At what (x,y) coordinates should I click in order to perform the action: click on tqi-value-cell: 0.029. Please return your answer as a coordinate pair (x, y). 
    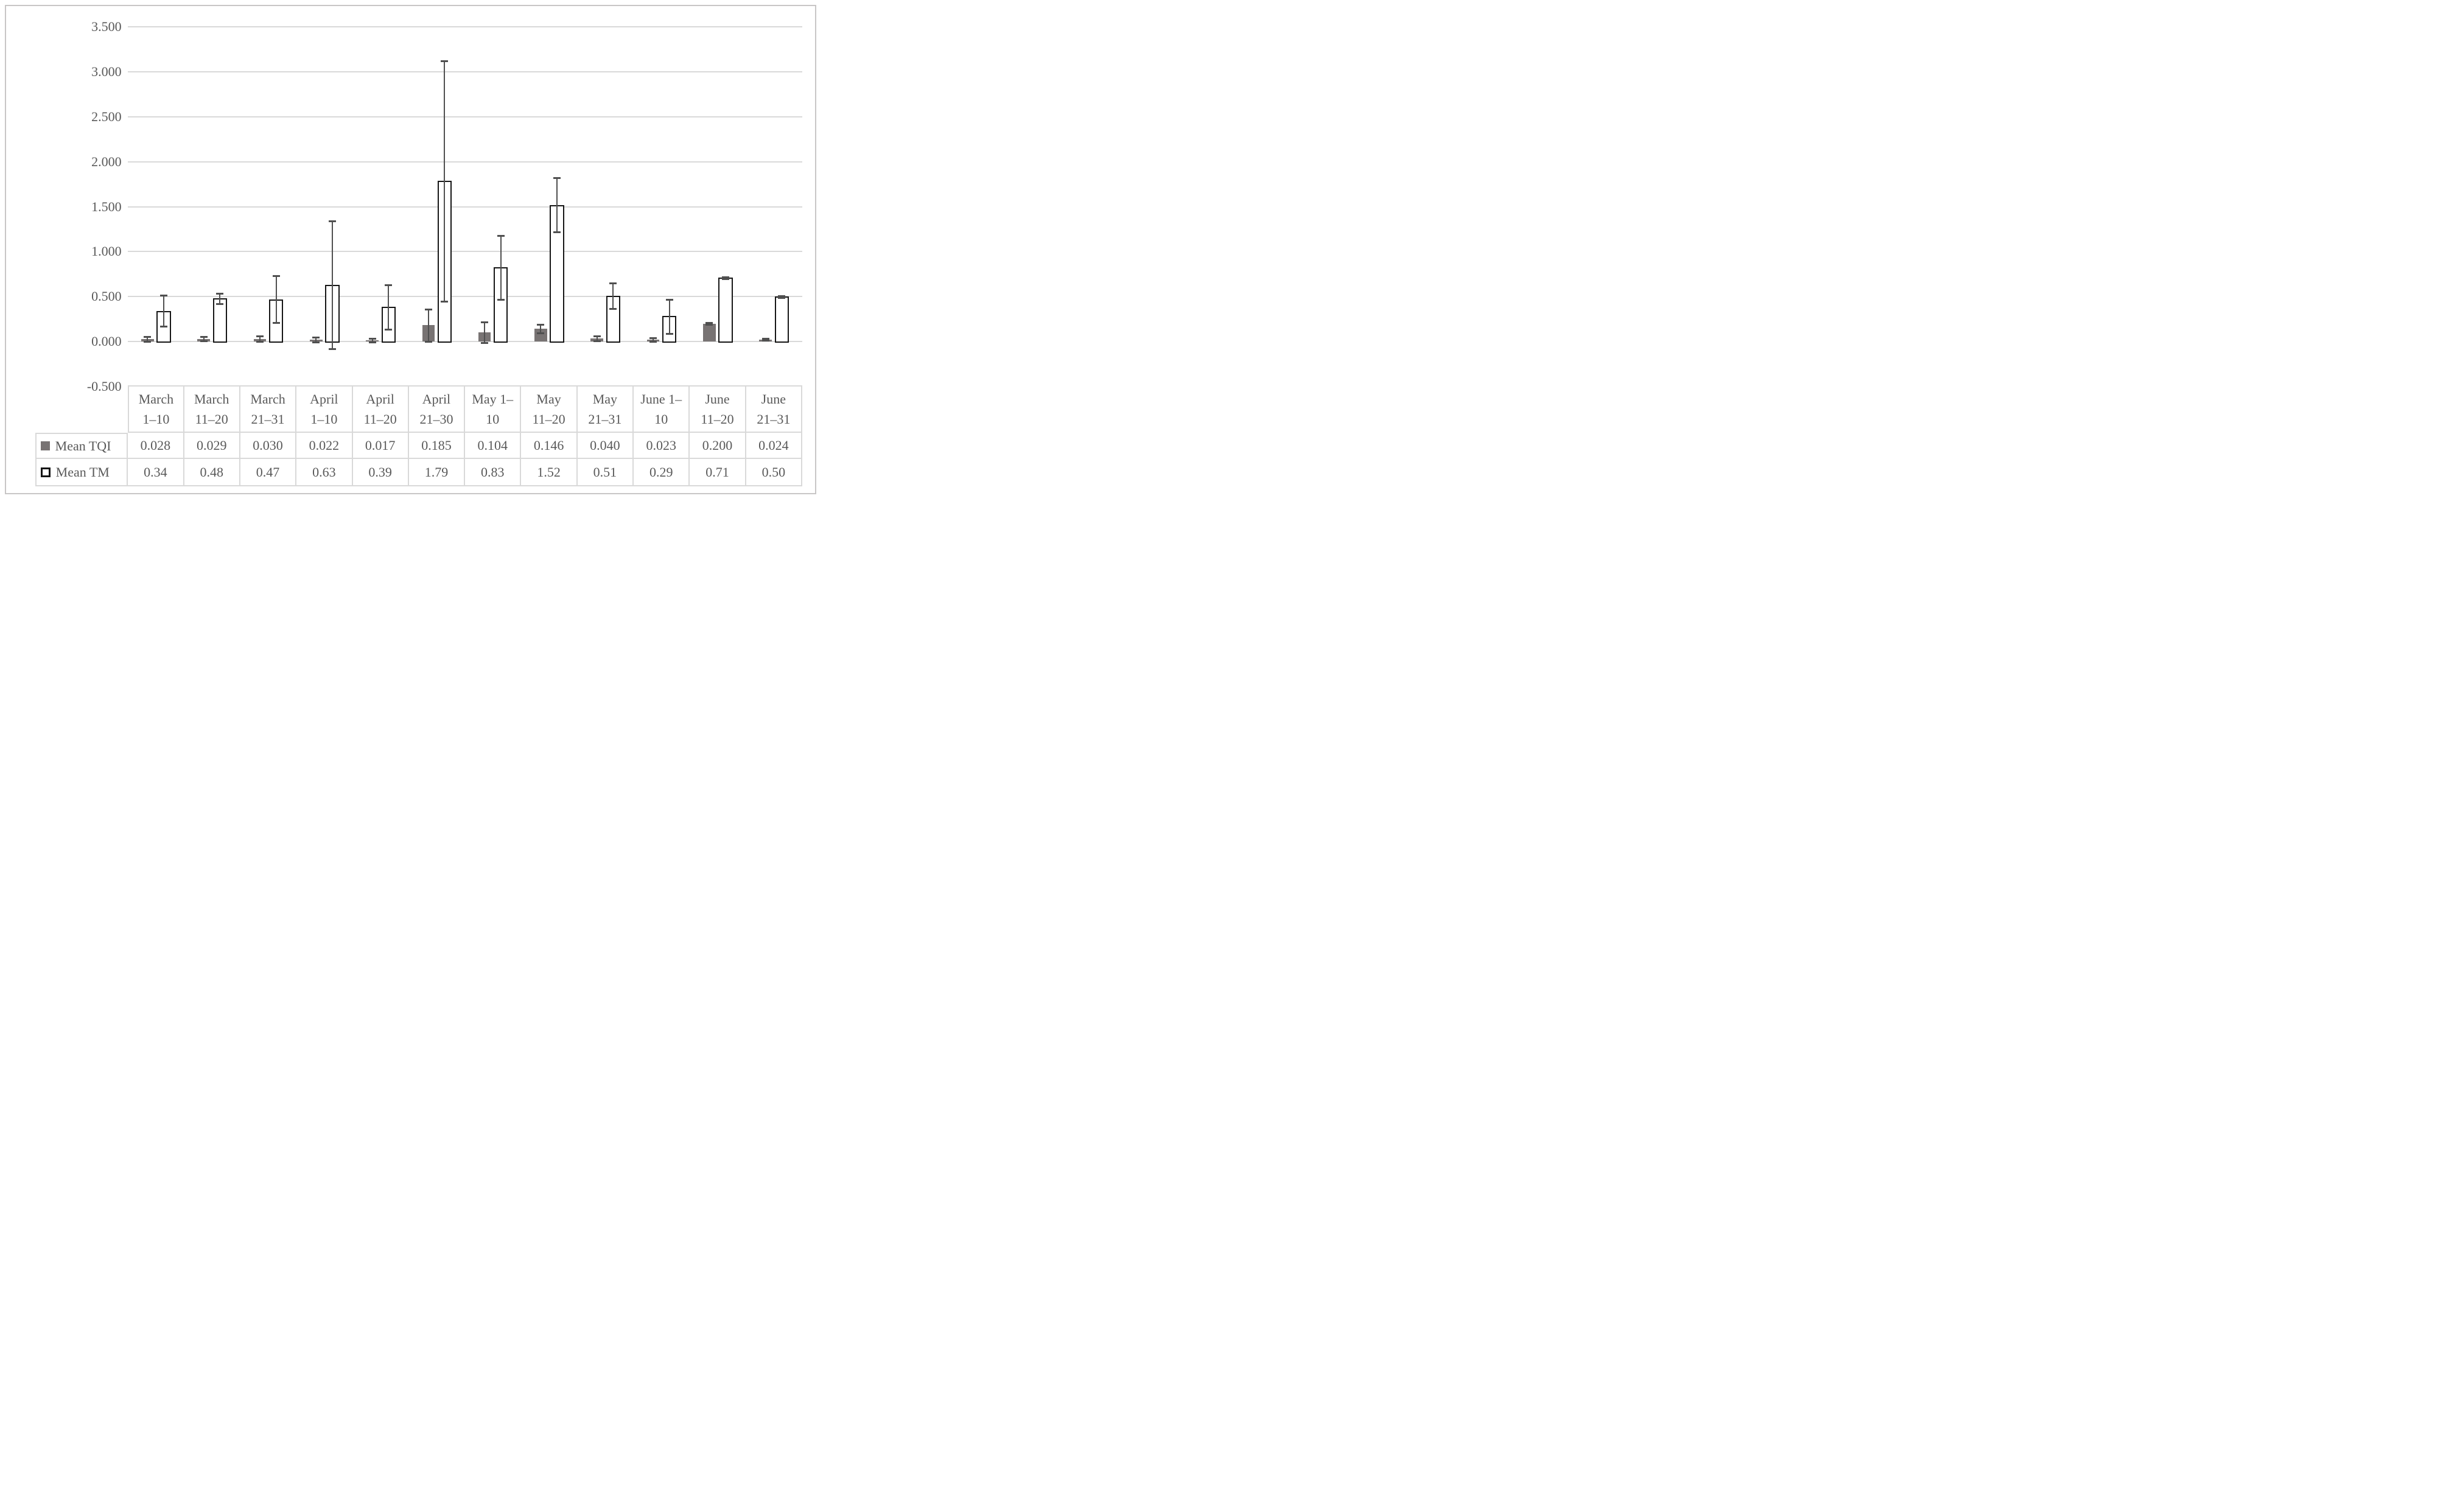
    Looking at the image, I should click on (212, 446).